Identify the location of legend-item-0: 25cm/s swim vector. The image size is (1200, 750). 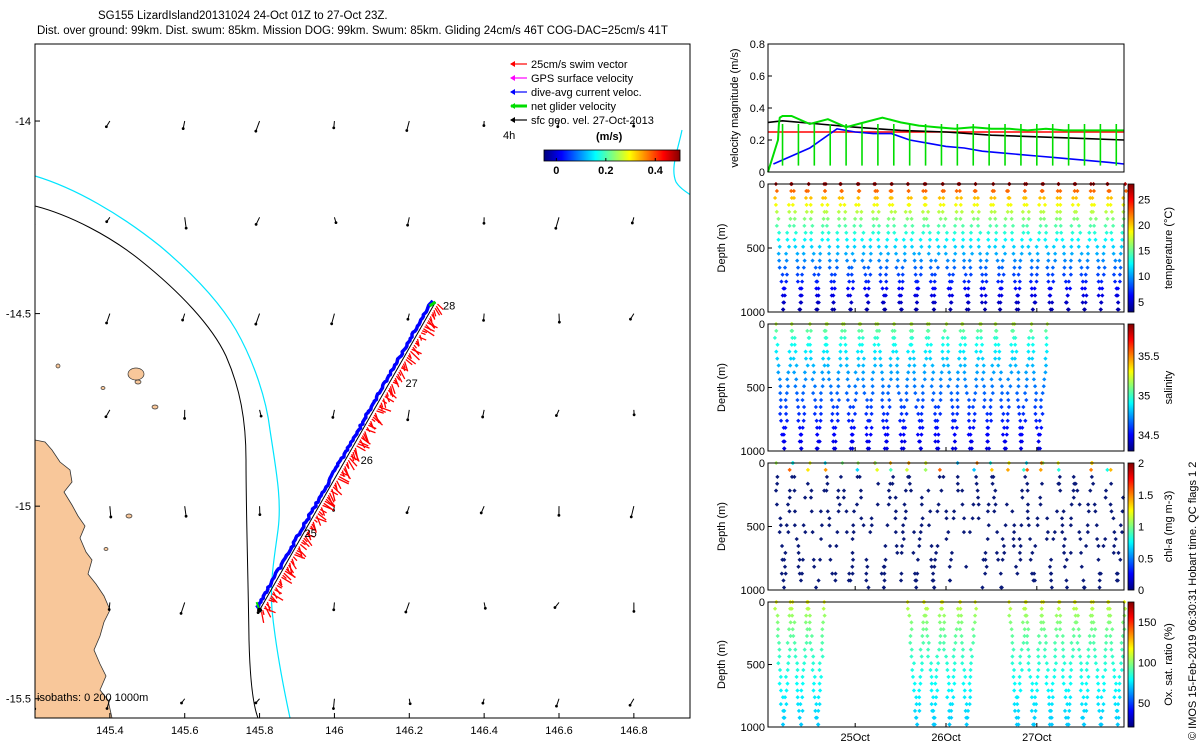
(579, 65).